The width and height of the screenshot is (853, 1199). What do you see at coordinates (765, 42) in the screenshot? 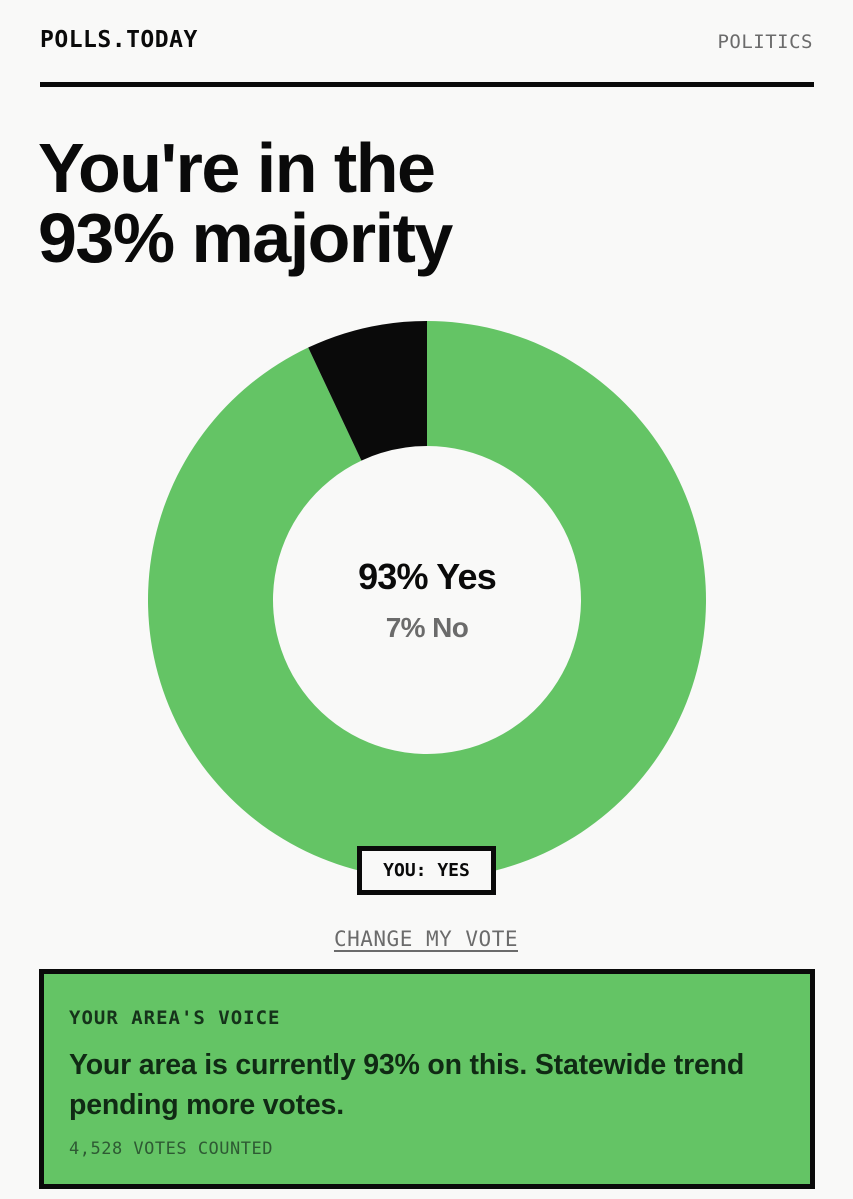
I see `section-label: POLITICS` at bounding box center [765, 42].